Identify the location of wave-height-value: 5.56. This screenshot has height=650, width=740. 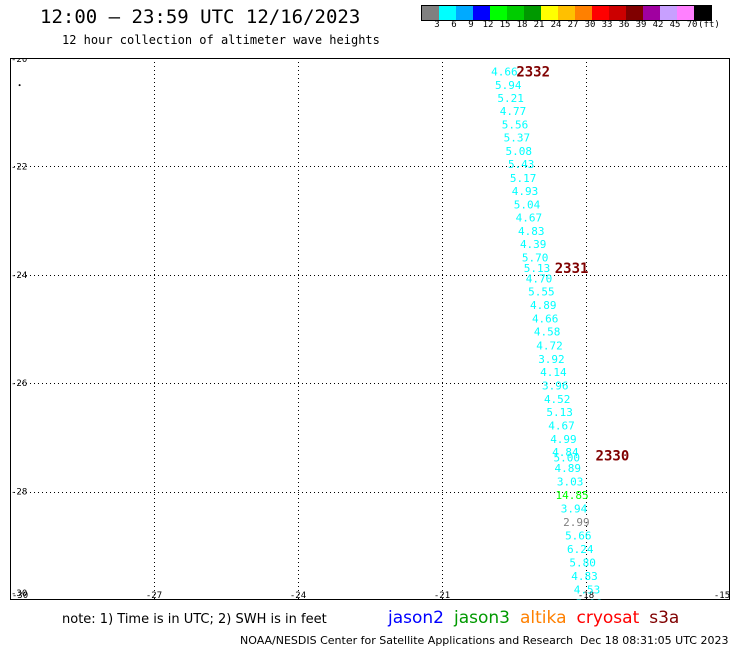
(515, 125).